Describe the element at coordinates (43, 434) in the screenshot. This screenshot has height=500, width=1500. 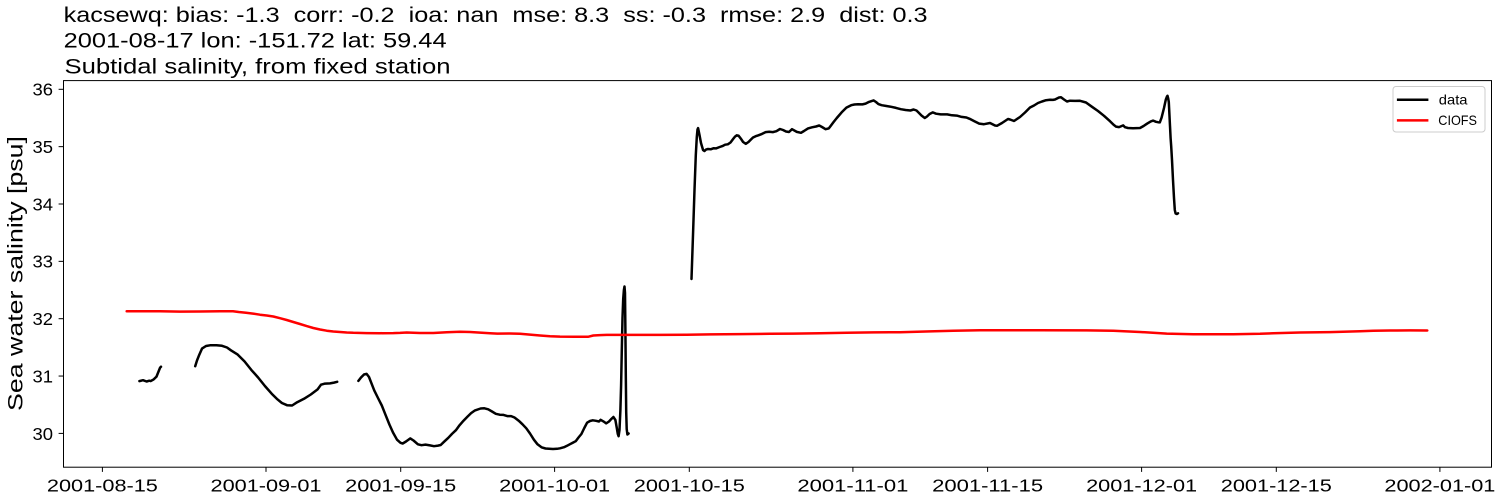
I see `svg-text: 30` at that location.